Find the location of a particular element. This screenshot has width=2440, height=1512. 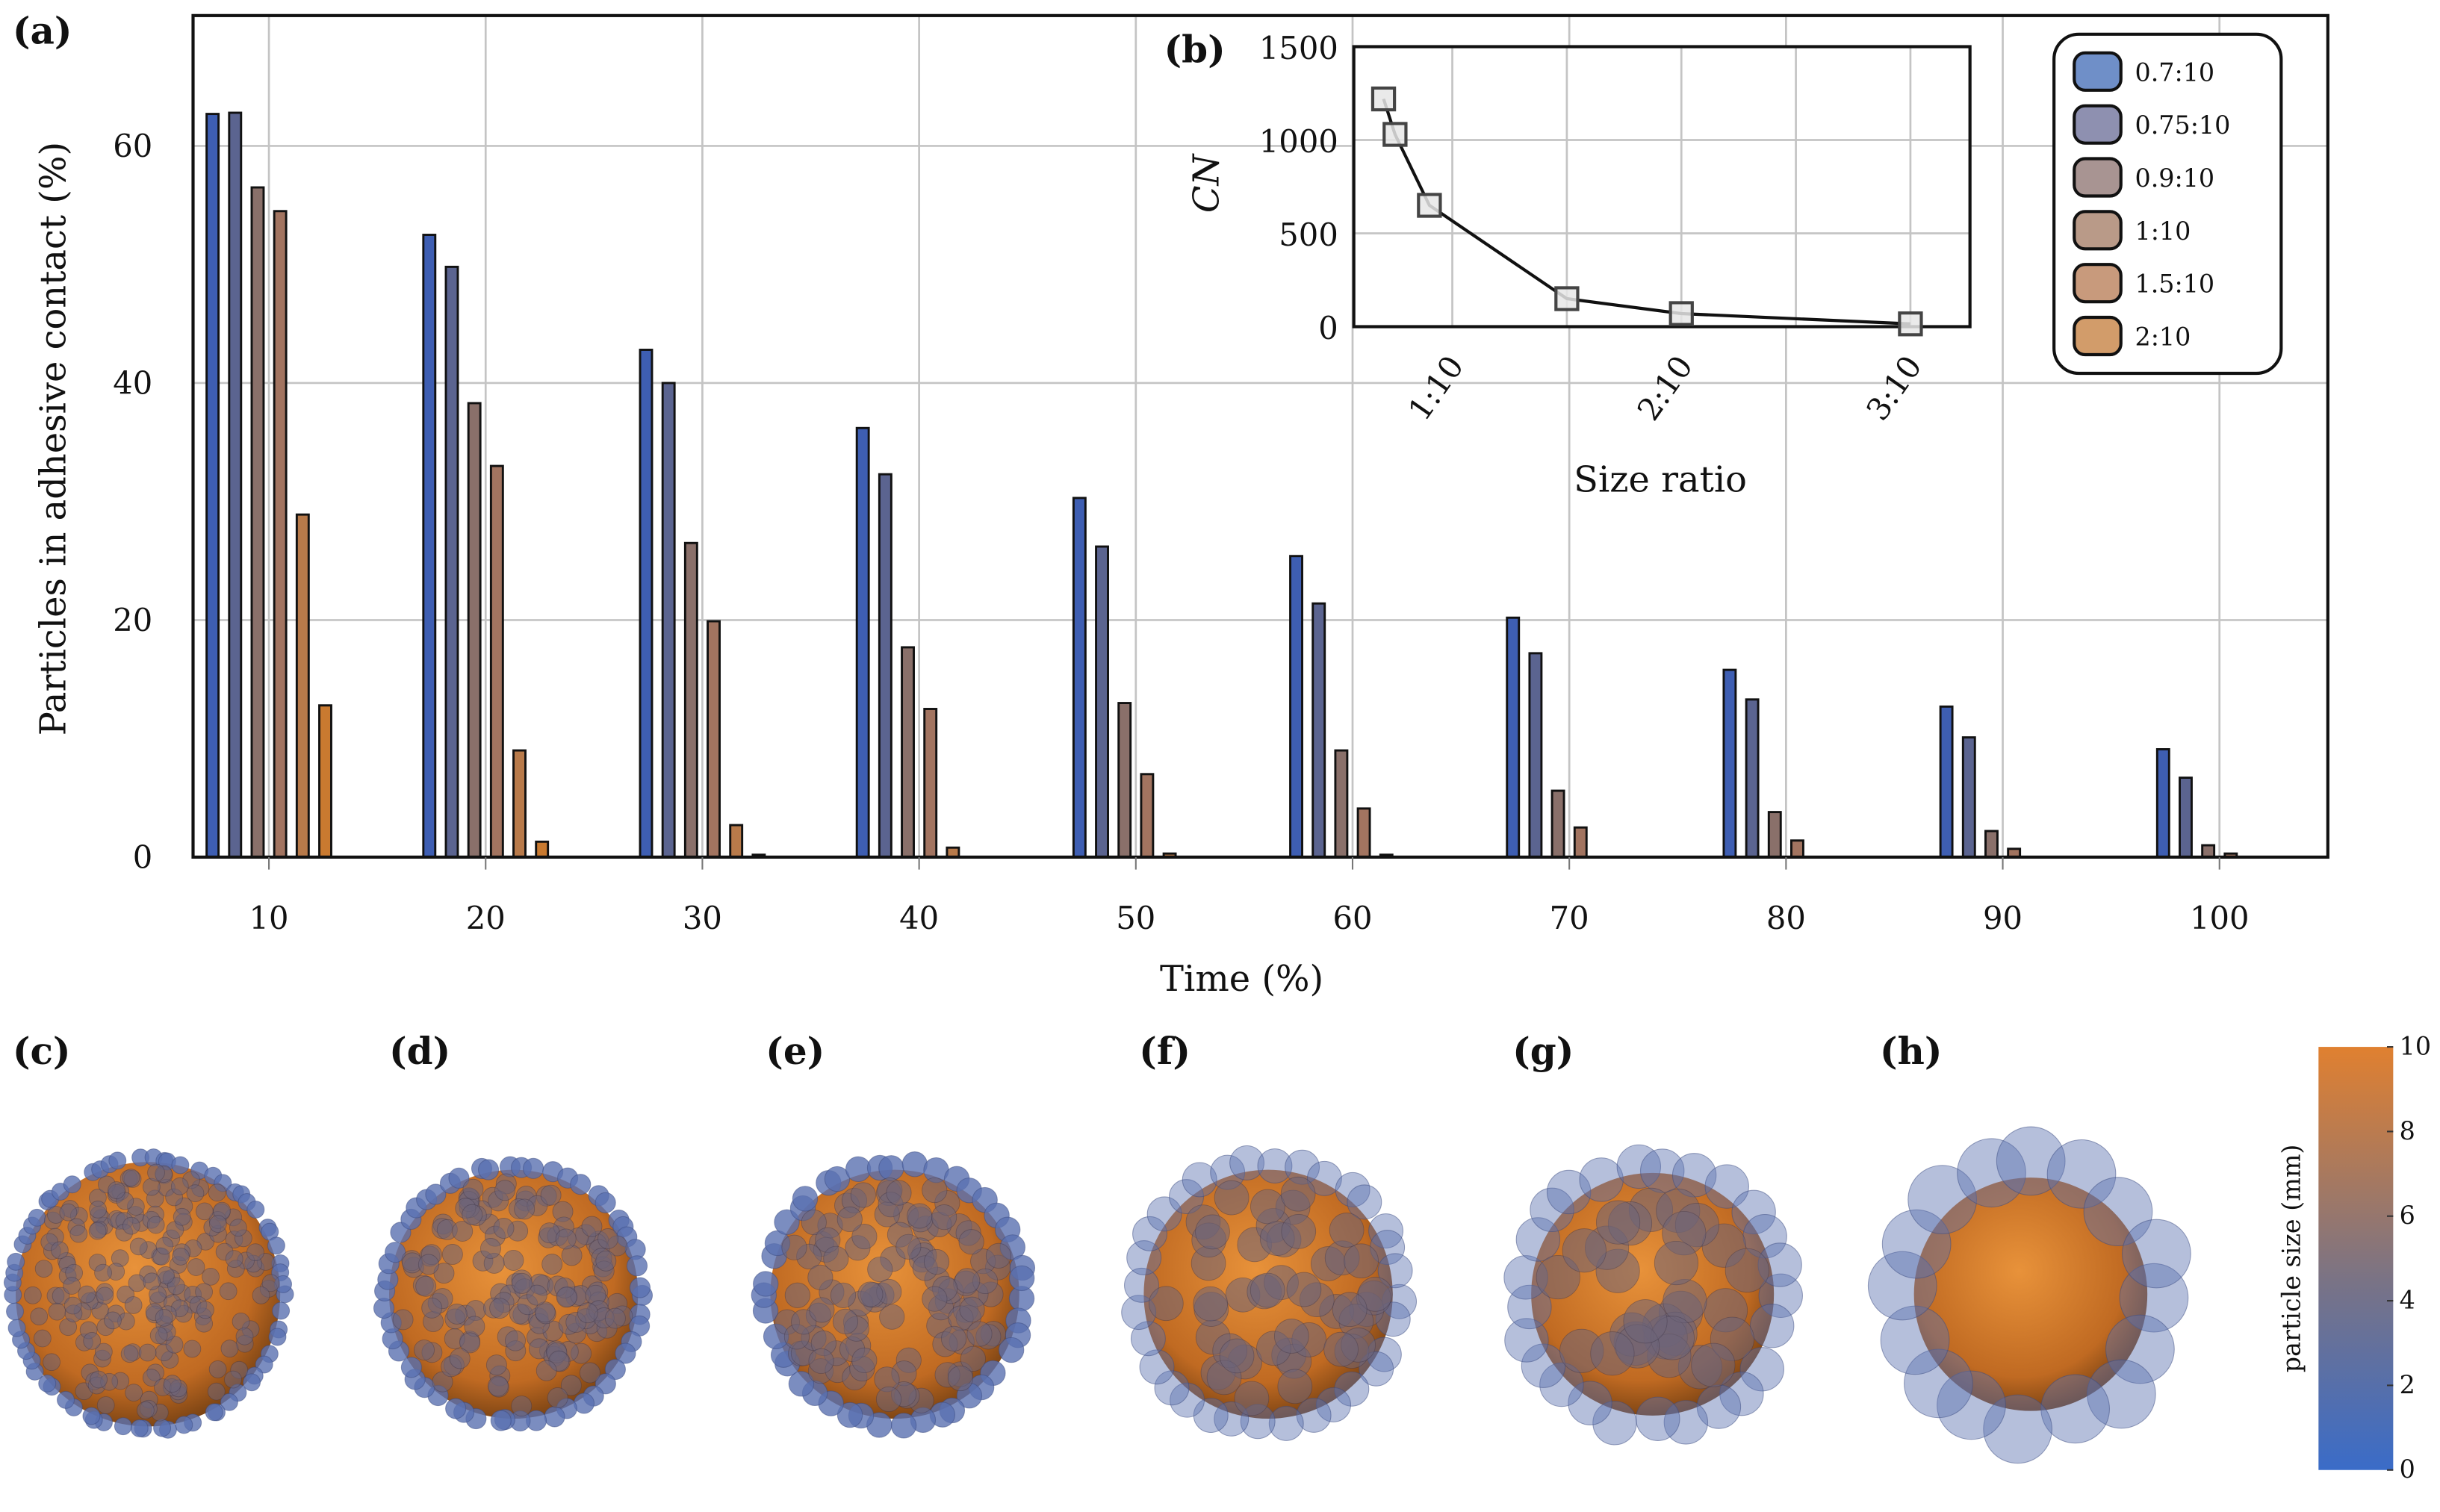

x-tick-label: 70 is located at coordinates (1569, 918).